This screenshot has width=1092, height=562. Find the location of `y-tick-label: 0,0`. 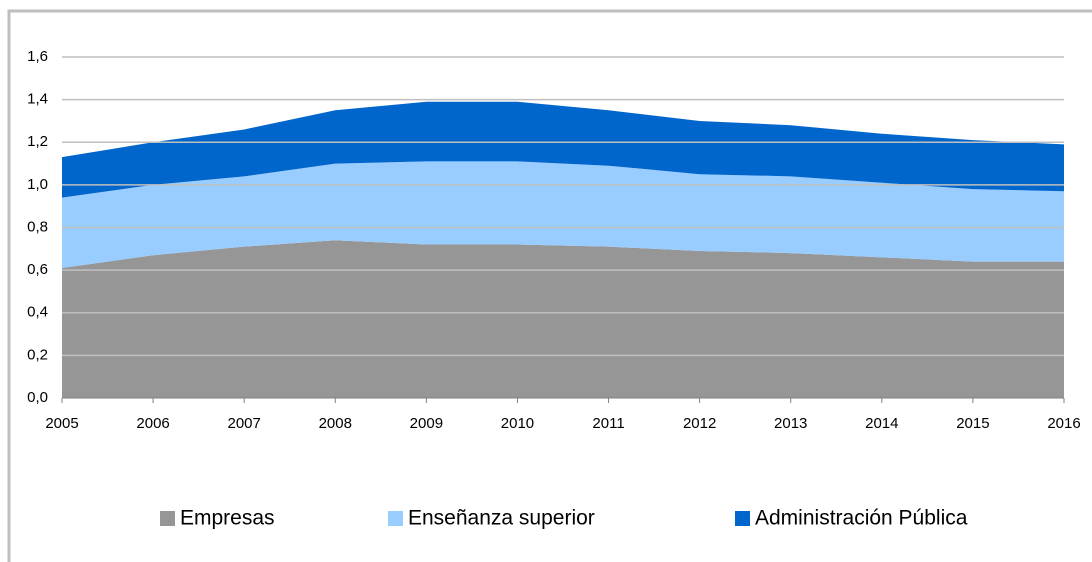

y-tick-label: 0,0 is located at coordinates (37, 397).